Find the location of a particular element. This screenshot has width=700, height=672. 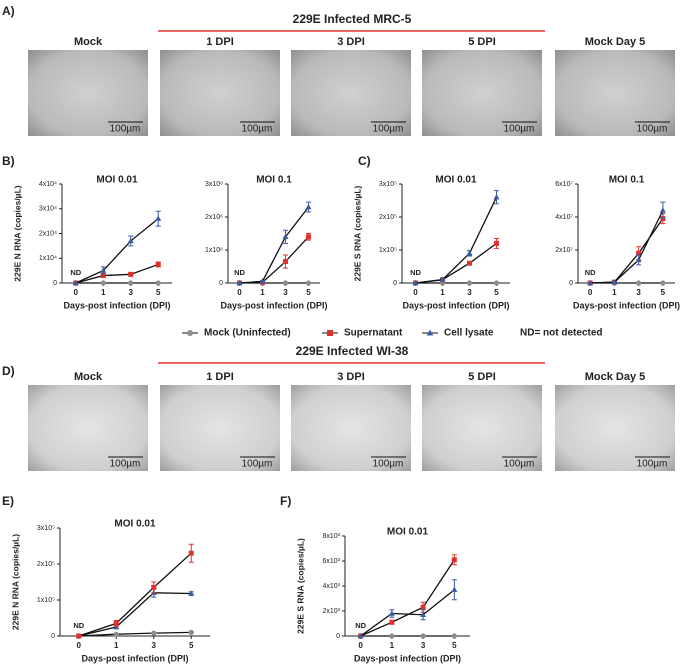

y-axis-title: 229E N RNA (copies/µL) is located at coordinates (17, 233).